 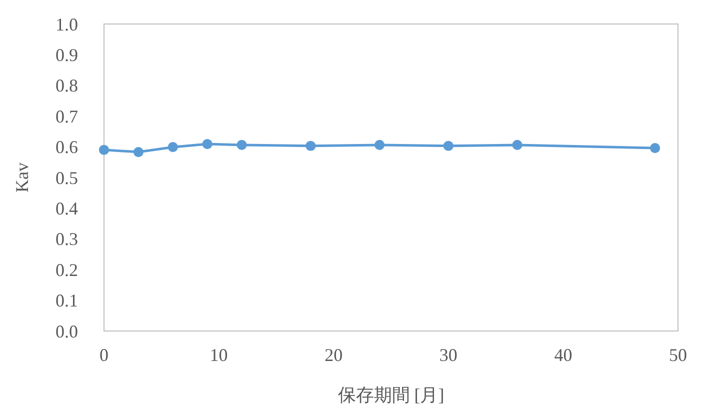 What do you see at coordinates (563, 355) in the screenshot?
I see `x-tick-label: 40` at bounding box center [563, 355].